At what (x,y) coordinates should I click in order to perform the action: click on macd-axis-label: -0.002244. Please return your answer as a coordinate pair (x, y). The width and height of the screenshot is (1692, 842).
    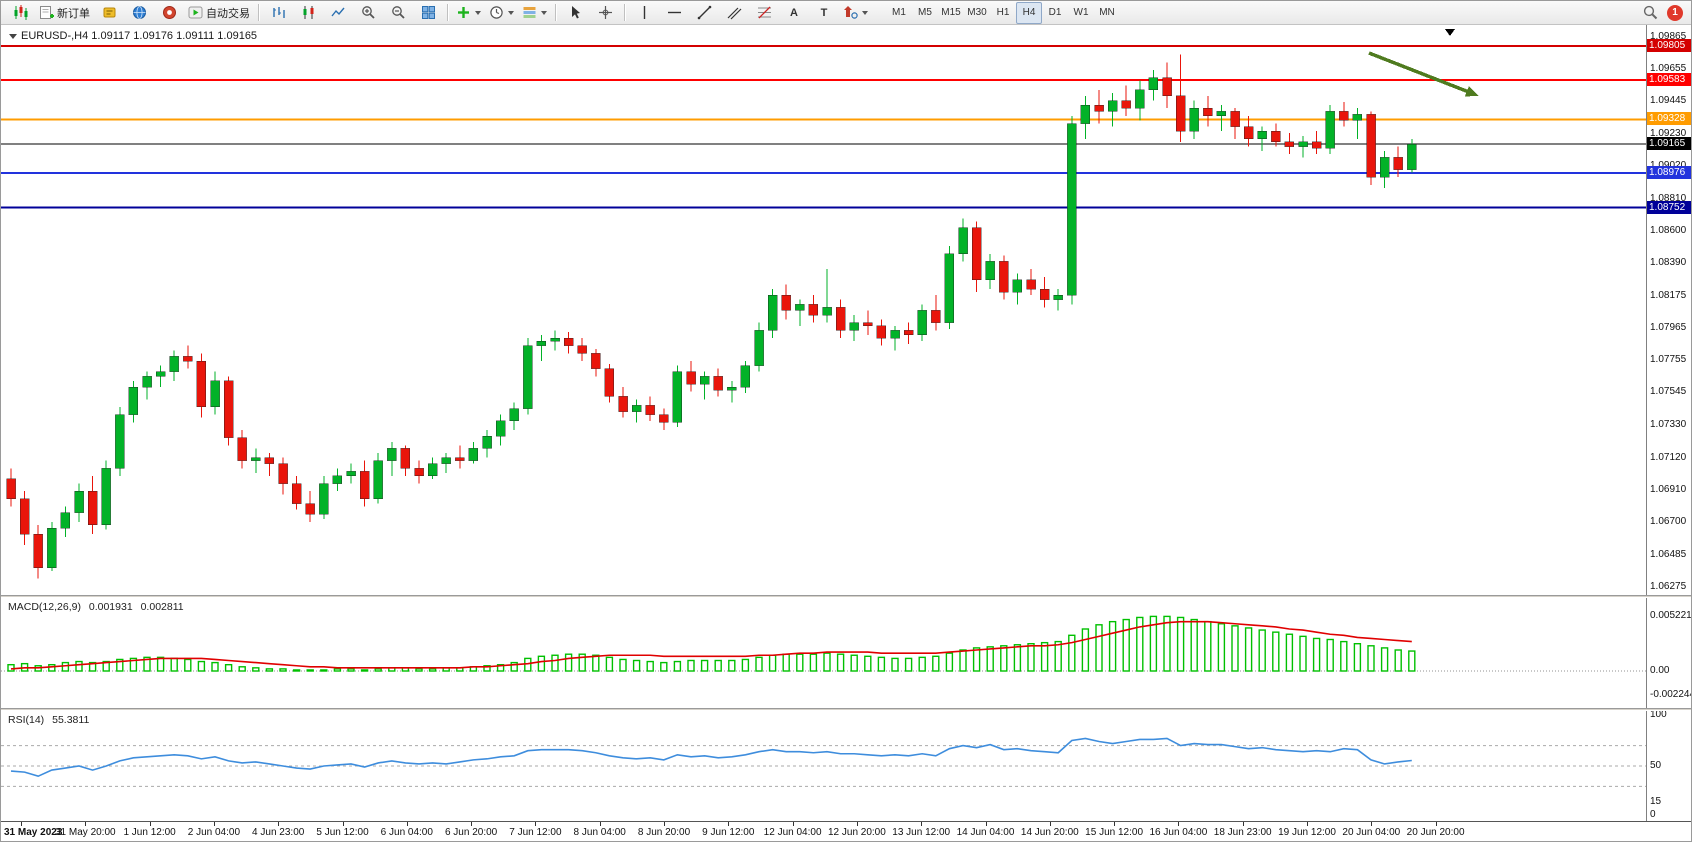
    Looking at the image, I should click on (1671, 694).